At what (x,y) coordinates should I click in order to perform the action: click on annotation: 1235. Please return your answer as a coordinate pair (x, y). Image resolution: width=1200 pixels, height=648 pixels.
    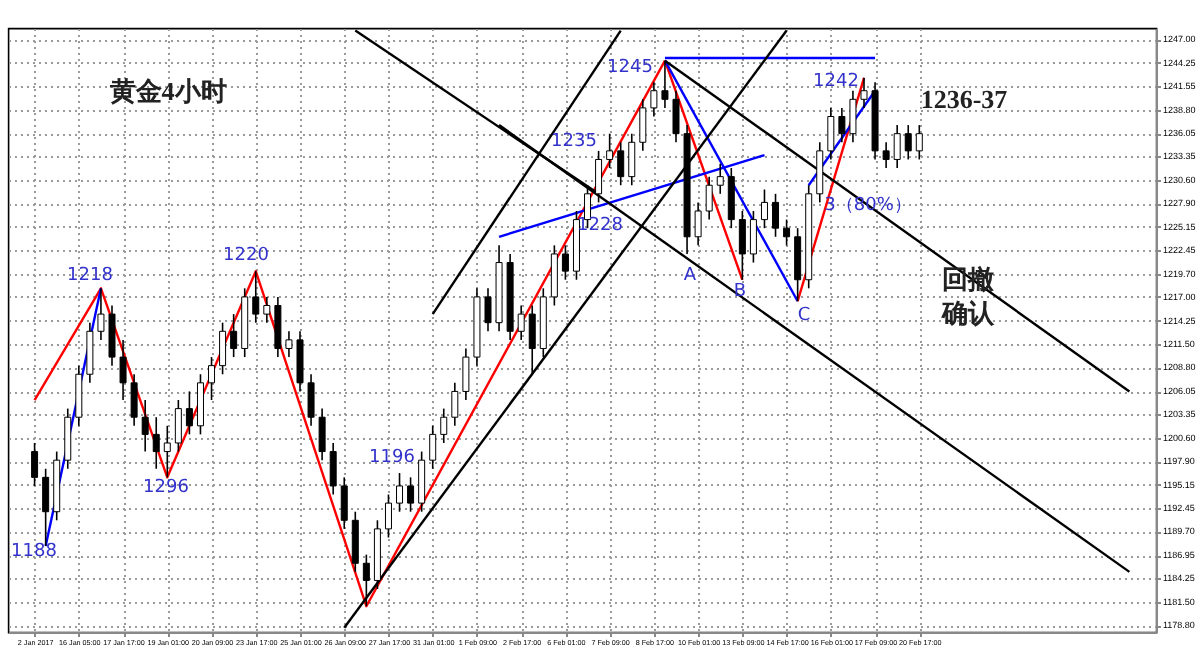
    Looking at the image, I should click on (574, 142).